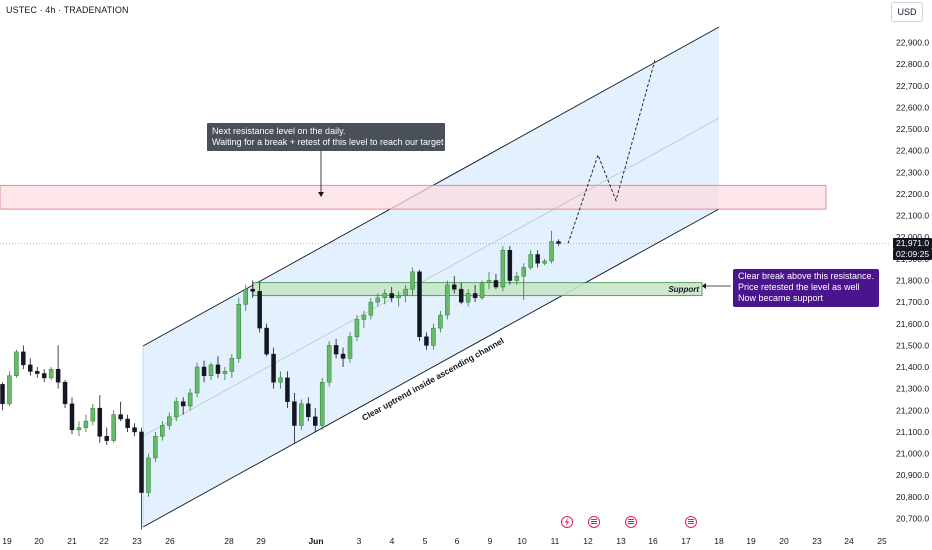 This screenshot has width=932, height=550. What do you see at coordinates (912, 367) in the screenshot?
I see `price-tick-label: 21,400.0` at bounding box center [912, 367].